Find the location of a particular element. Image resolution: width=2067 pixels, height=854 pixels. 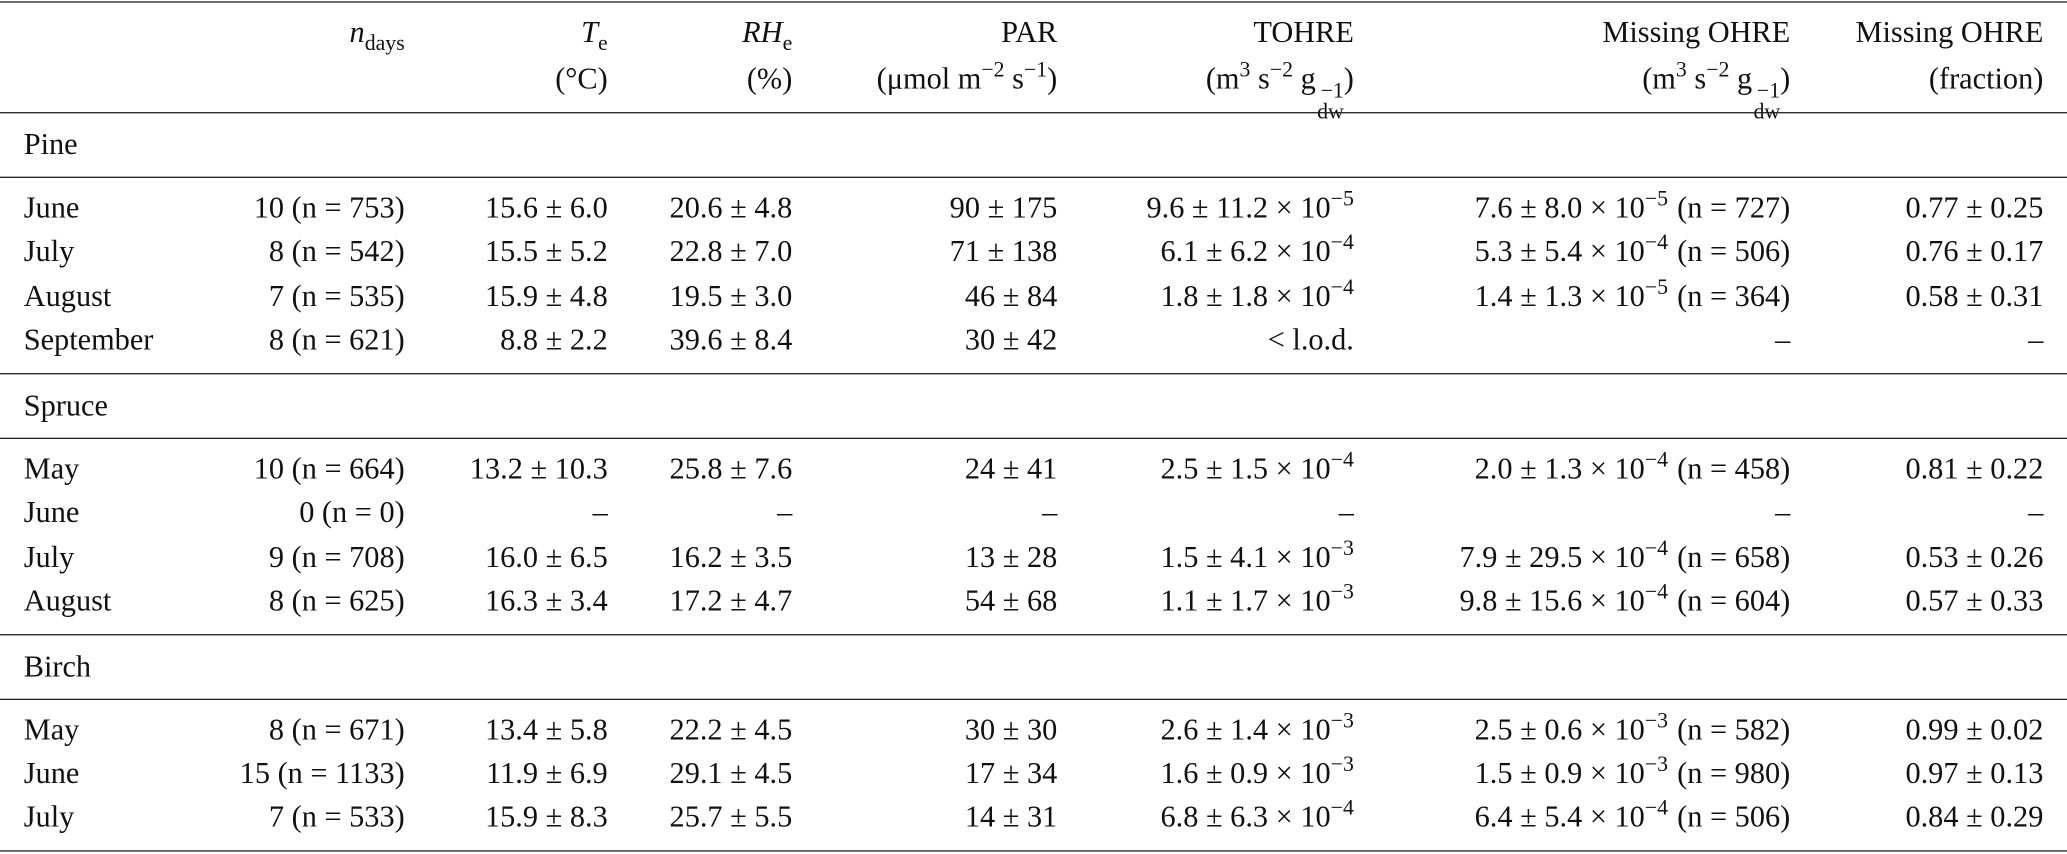

cell-count: (n = 582) is located at coordinates (1734, 729).